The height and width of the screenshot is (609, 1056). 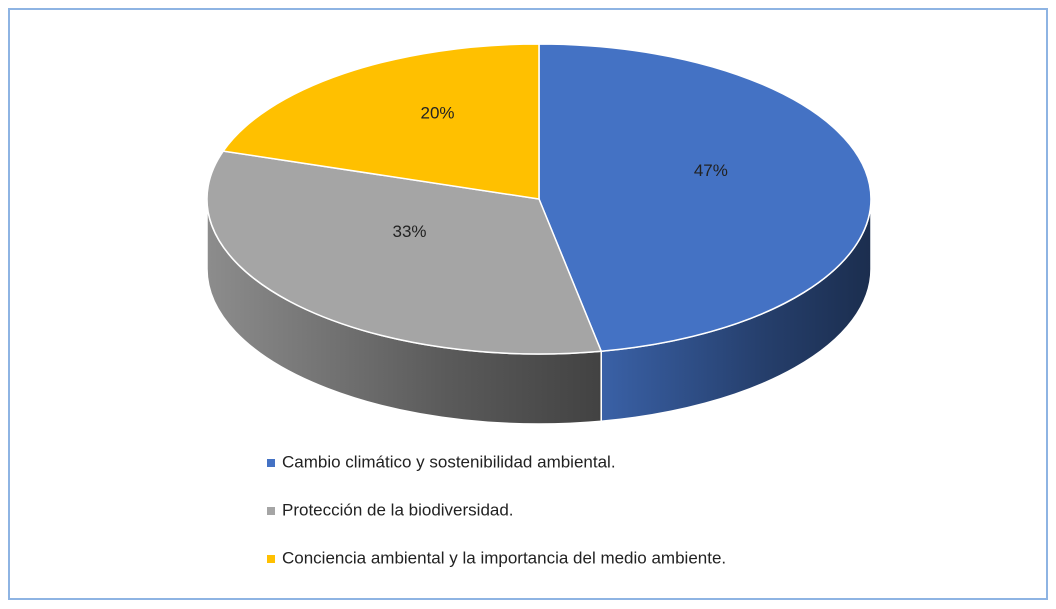 I want to click on value-label: 33%, so click(x=409, y=231).